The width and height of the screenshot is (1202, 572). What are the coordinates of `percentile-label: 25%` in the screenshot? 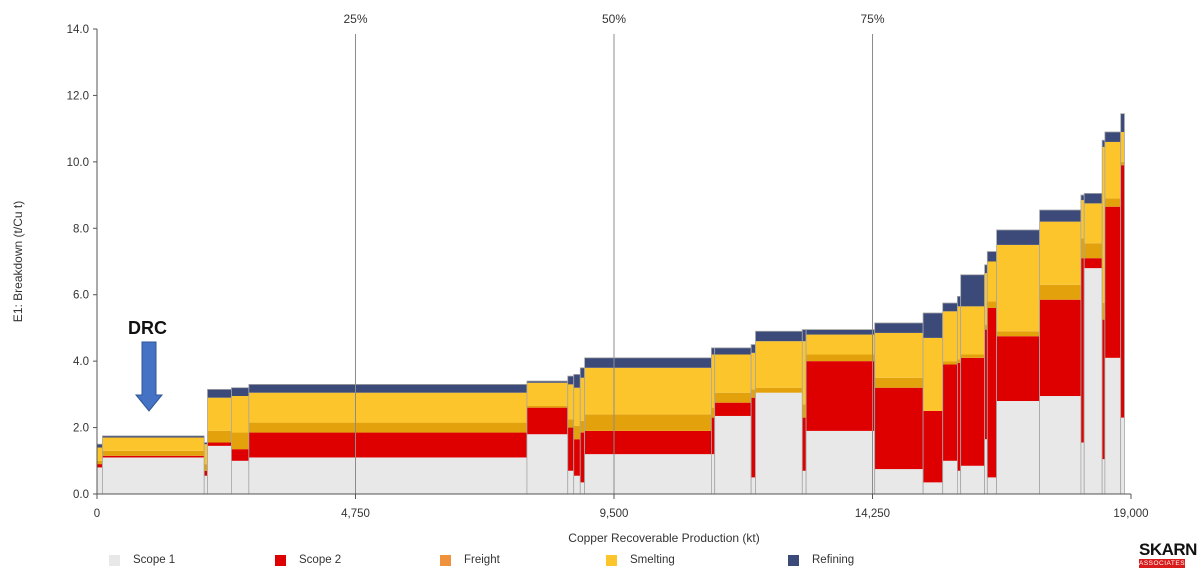 It's located at (355, 19).